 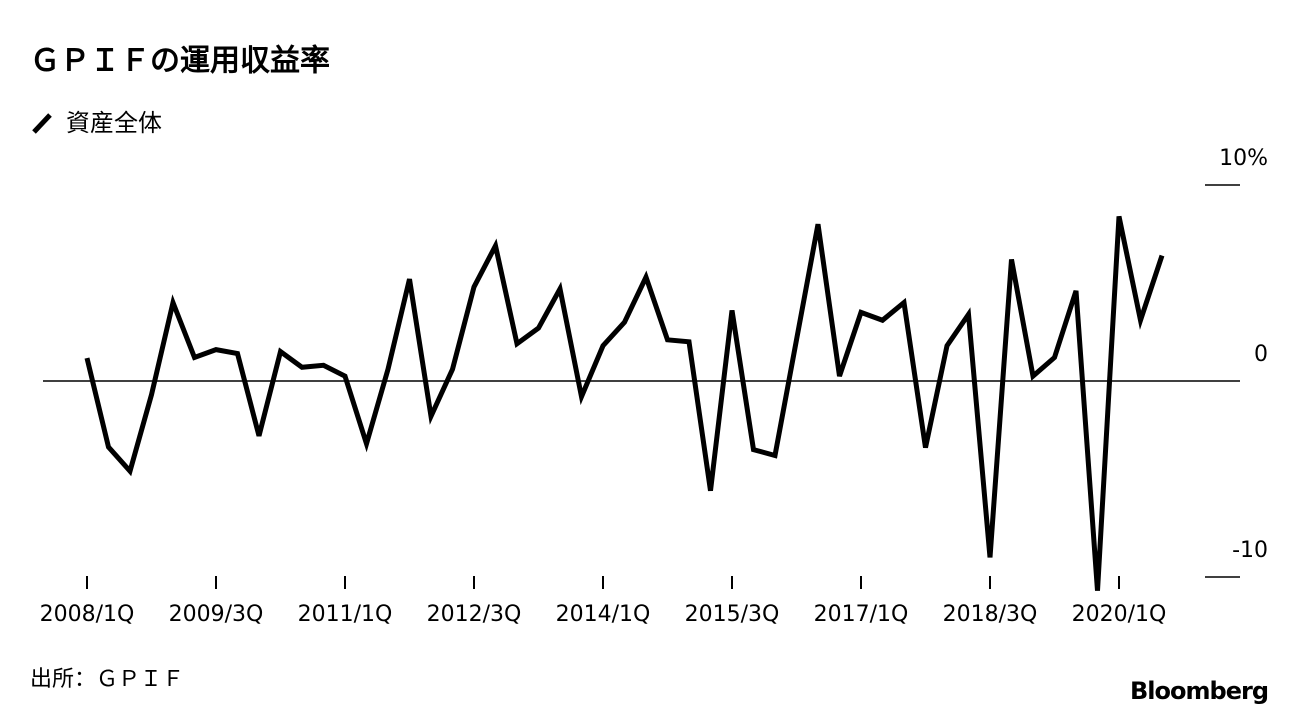 I want to click on source: 出所：ＧＰＩＦ, so click(x=107, y=679).